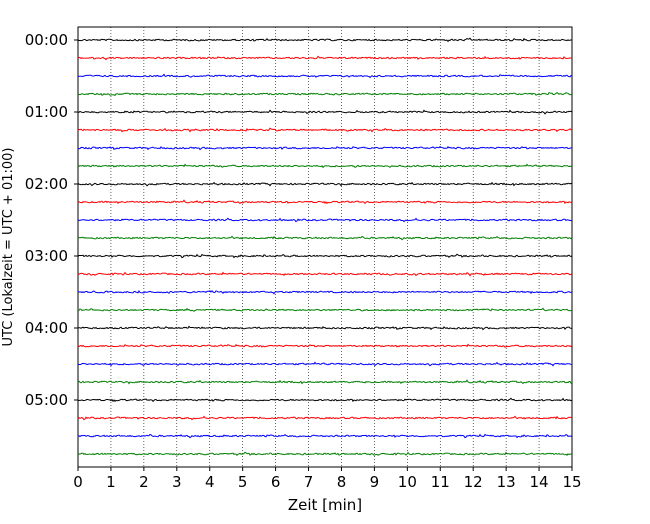  I want to click on x-tick-label-8: 8, so click(342, 482).